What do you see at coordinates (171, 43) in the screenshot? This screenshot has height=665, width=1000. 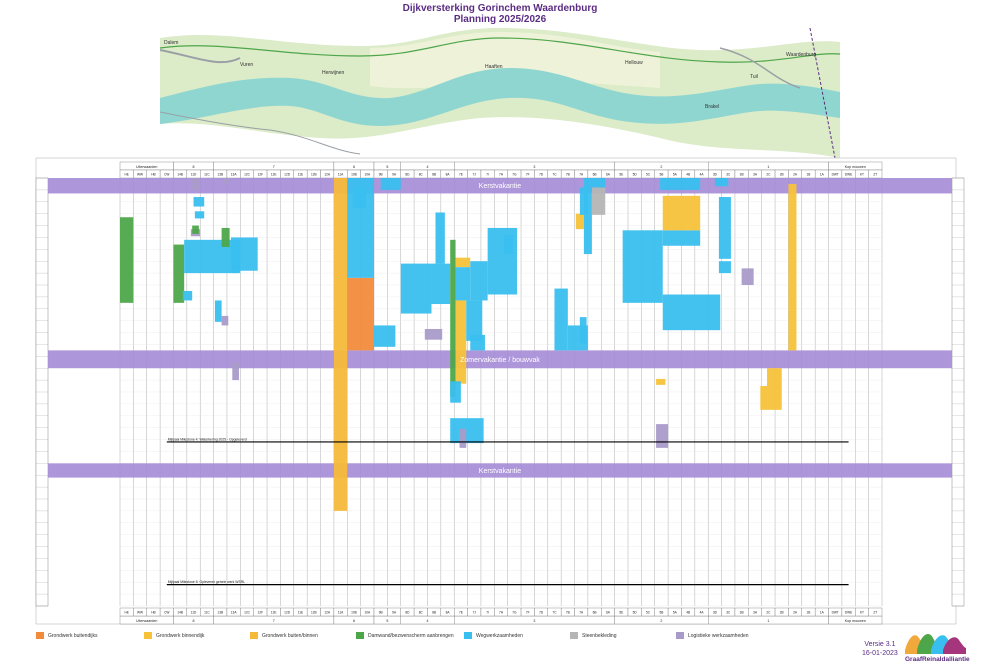 I see `map-place: Dalem` at bounding box center [171, 43].